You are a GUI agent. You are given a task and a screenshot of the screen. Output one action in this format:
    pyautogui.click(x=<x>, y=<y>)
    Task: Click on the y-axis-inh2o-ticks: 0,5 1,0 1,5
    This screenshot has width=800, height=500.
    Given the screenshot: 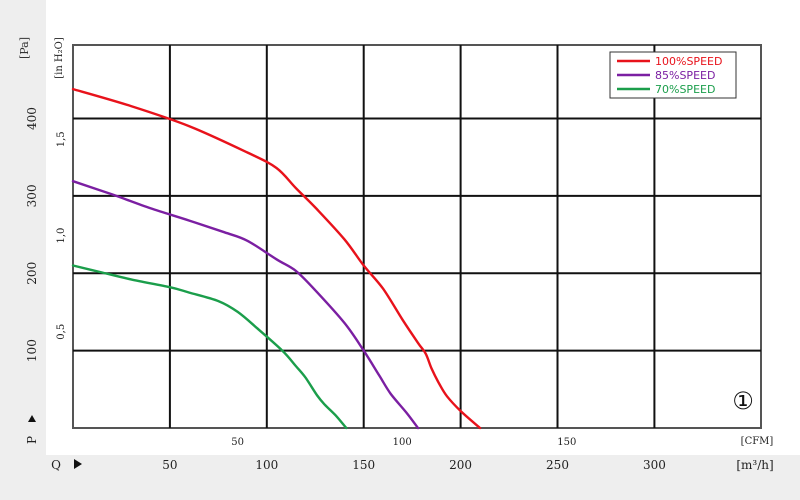 What is the action you would take?
    pyautogui.click(x=61, y=235)
    